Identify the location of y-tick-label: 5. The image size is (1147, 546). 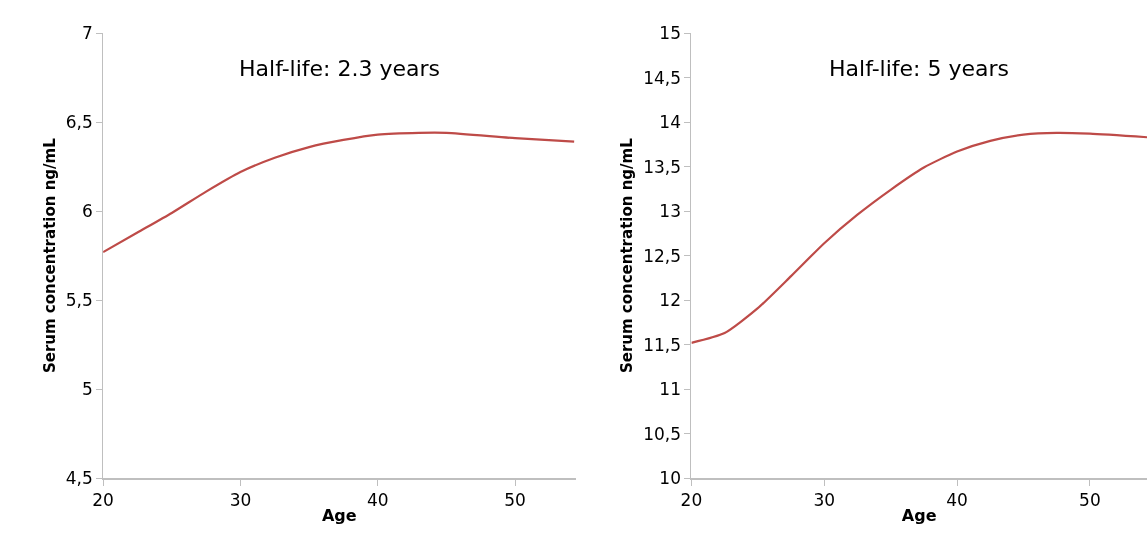
(87, 389).